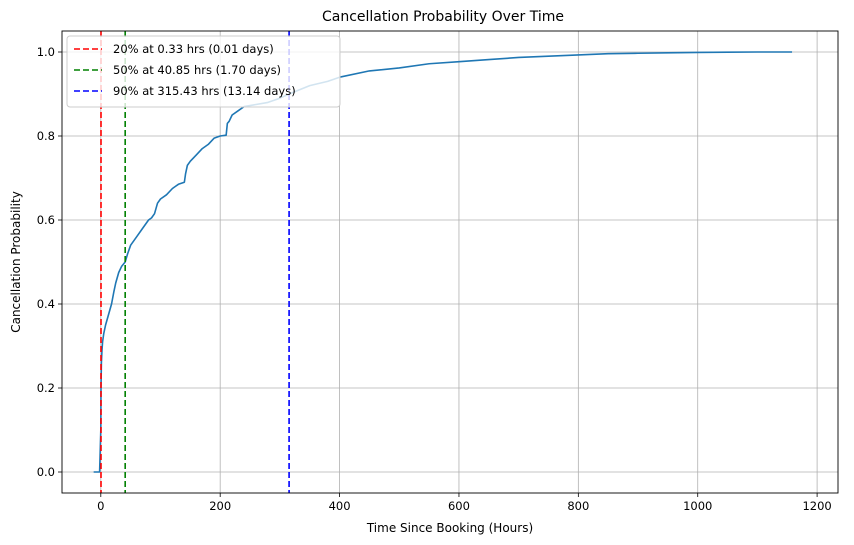 The width and height of the screenshot is (854, 545). What do you see at coordinates (197, 70) in the screenshot?
I see `legend-label: 50% at 40.85 hrs (1.70 days)` at bounding box center [197, 70].